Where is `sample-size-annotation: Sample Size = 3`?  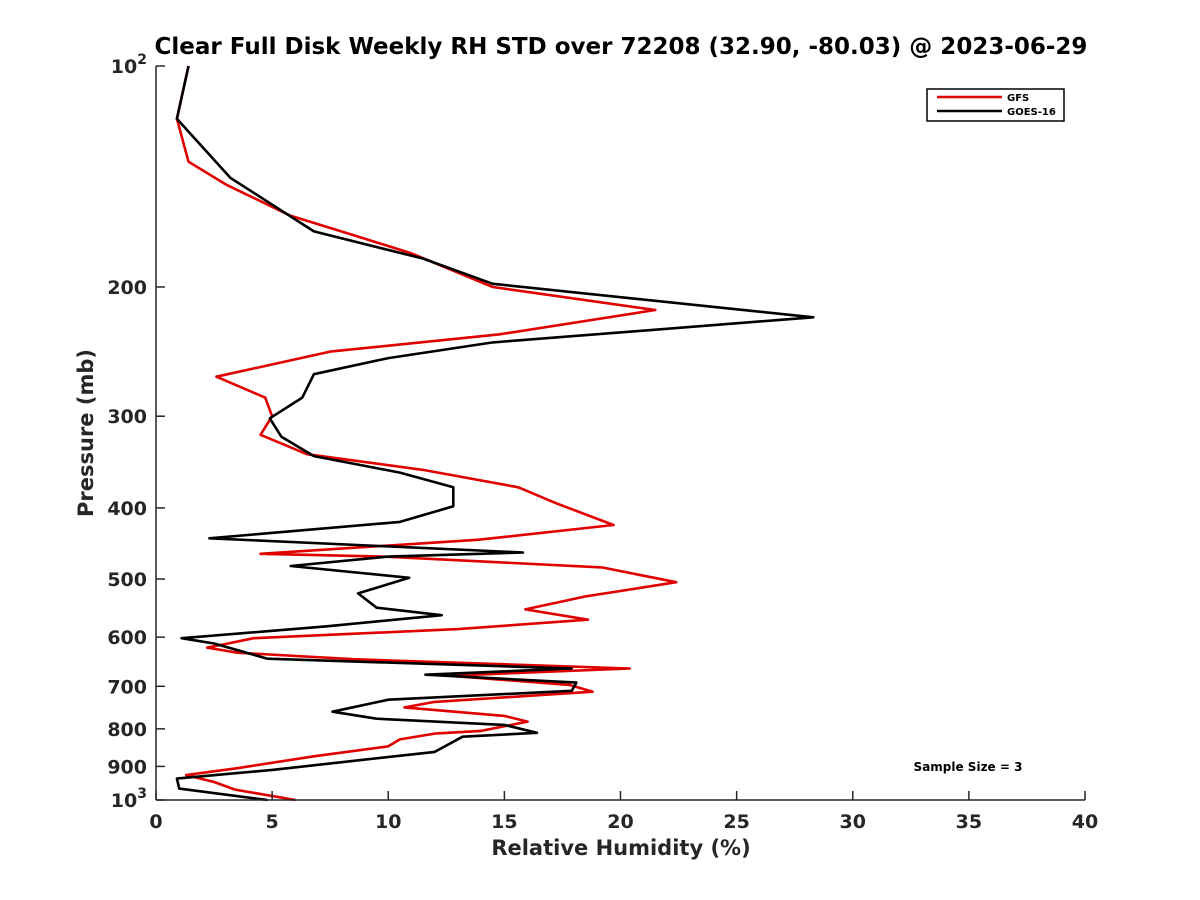 sample-size-annotation: Sample Size = 3 is located at coordinates (968, 767).